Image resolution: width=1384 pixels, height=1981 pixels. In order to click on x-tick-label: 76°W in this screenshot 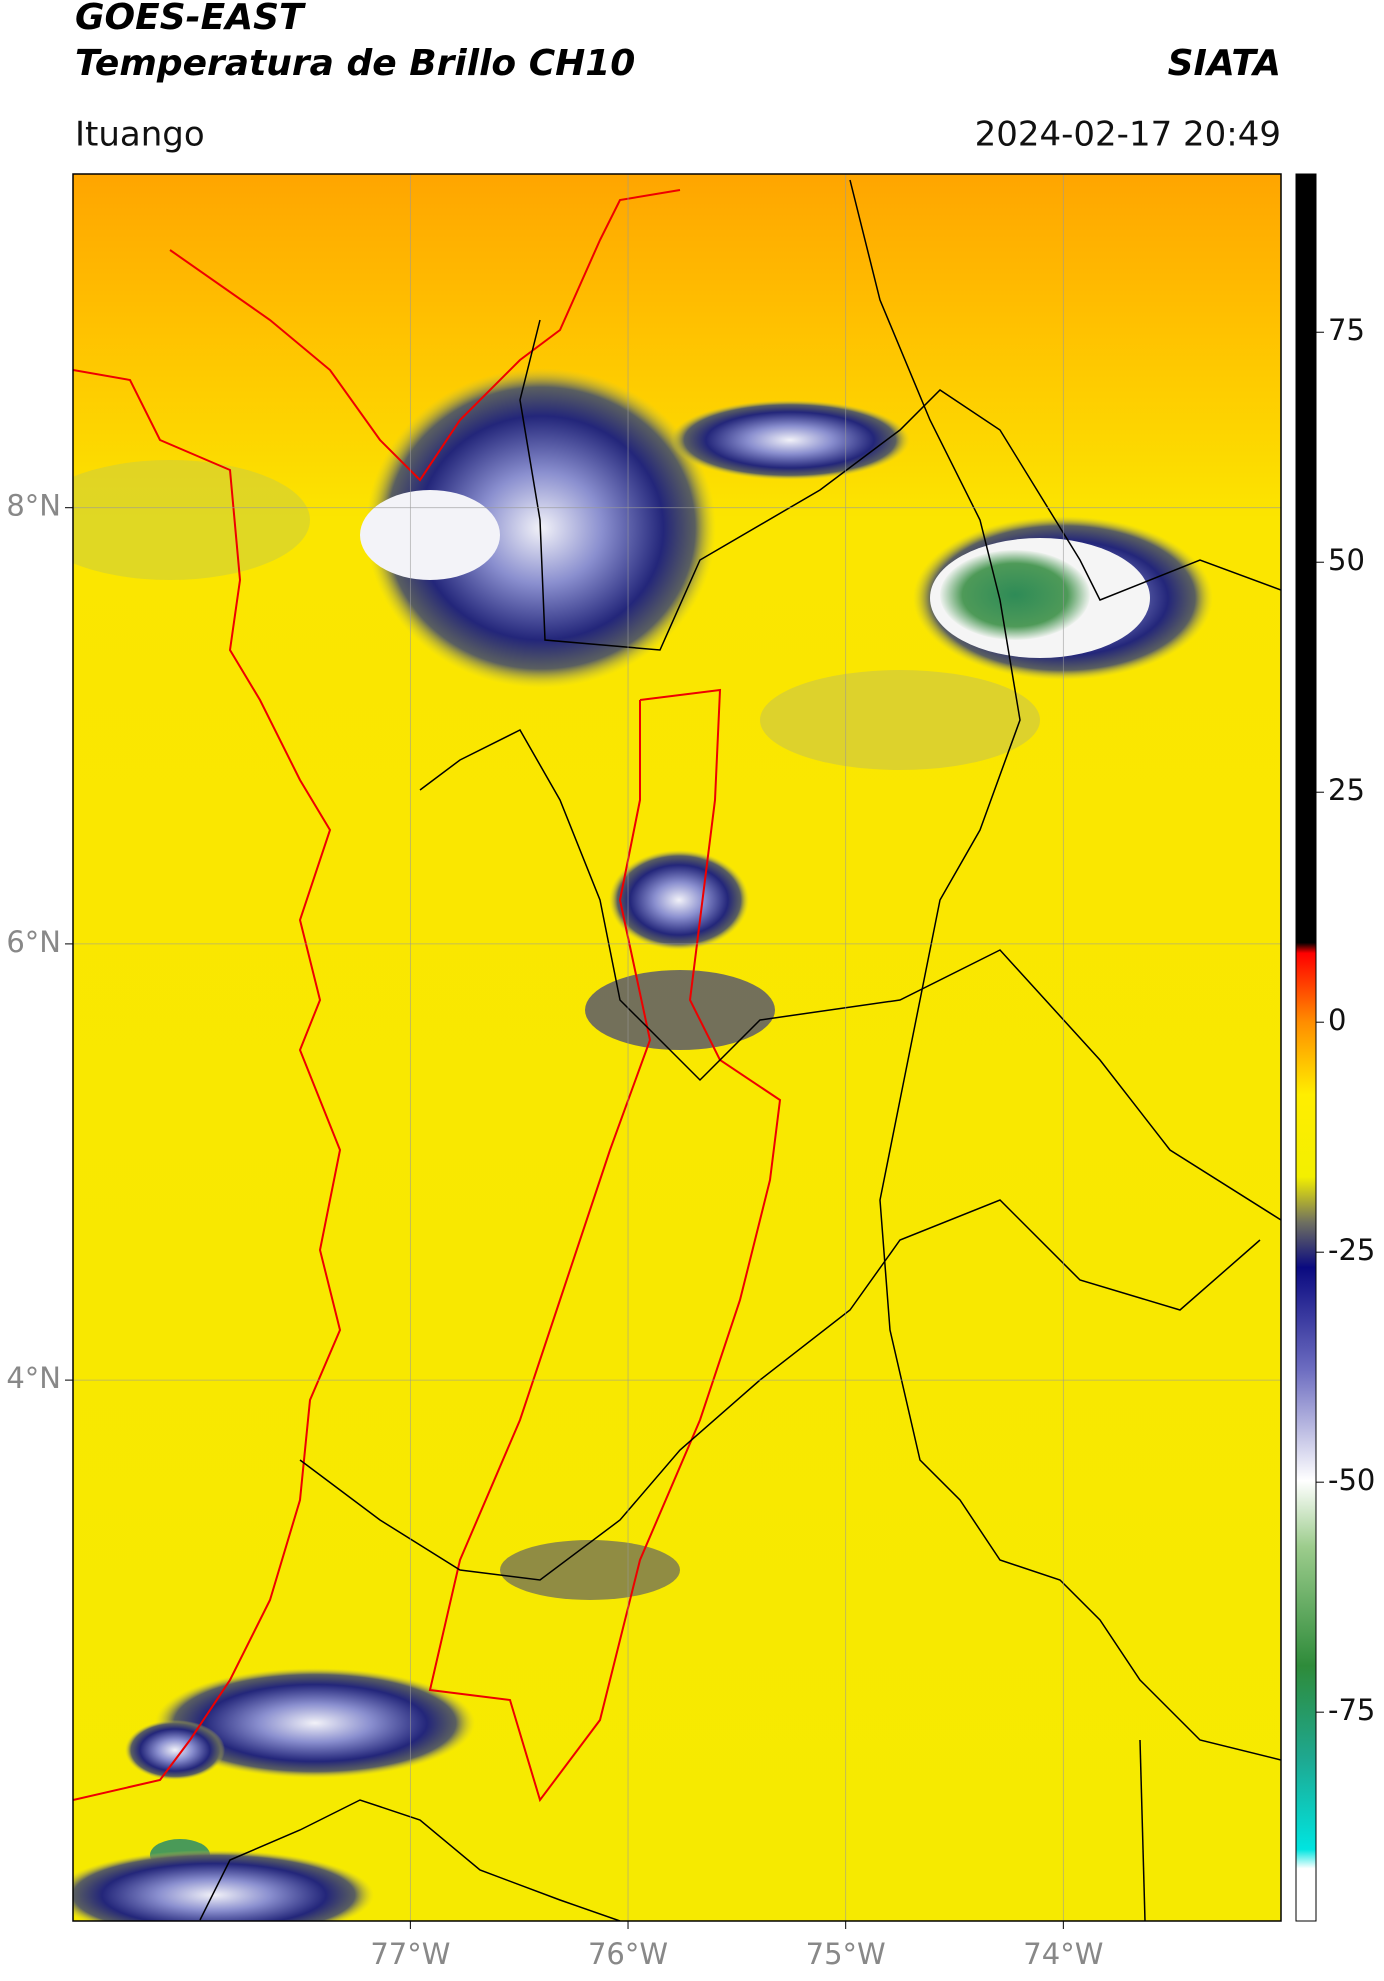, I will do `click(628, 1954)`.